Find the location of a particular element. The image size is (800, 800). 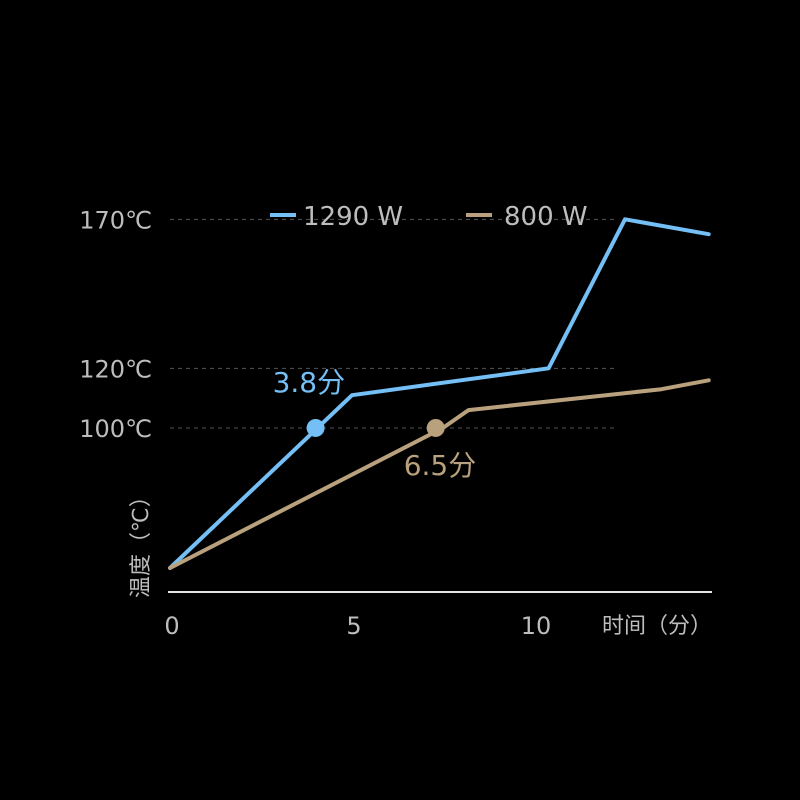

y-axis-title: 温度（℃） is located at coordinates (141, 541).